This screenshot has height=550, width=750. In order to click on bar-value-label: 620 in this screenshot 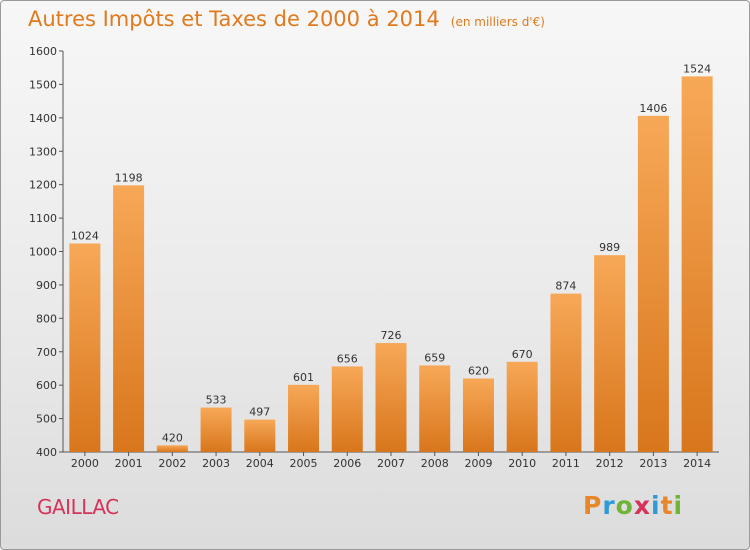, I will do `click(478, 370)`.